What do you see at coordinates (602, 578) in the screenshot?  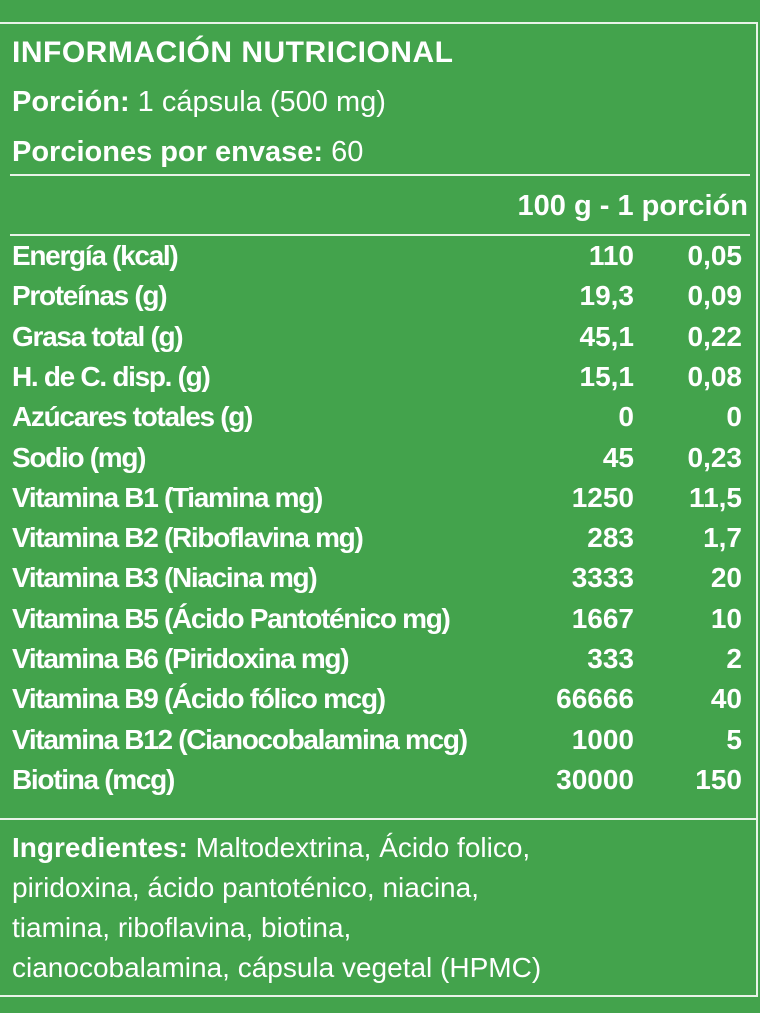 I see `value-per-100g: 3333` at bounding box center [602, 578].